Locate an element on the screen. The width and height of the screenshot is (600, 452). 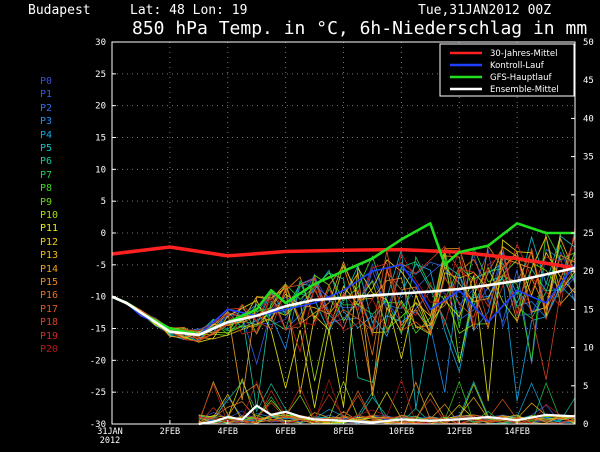
y-right-tick-label: 30 is located at coordinates (588, 196).